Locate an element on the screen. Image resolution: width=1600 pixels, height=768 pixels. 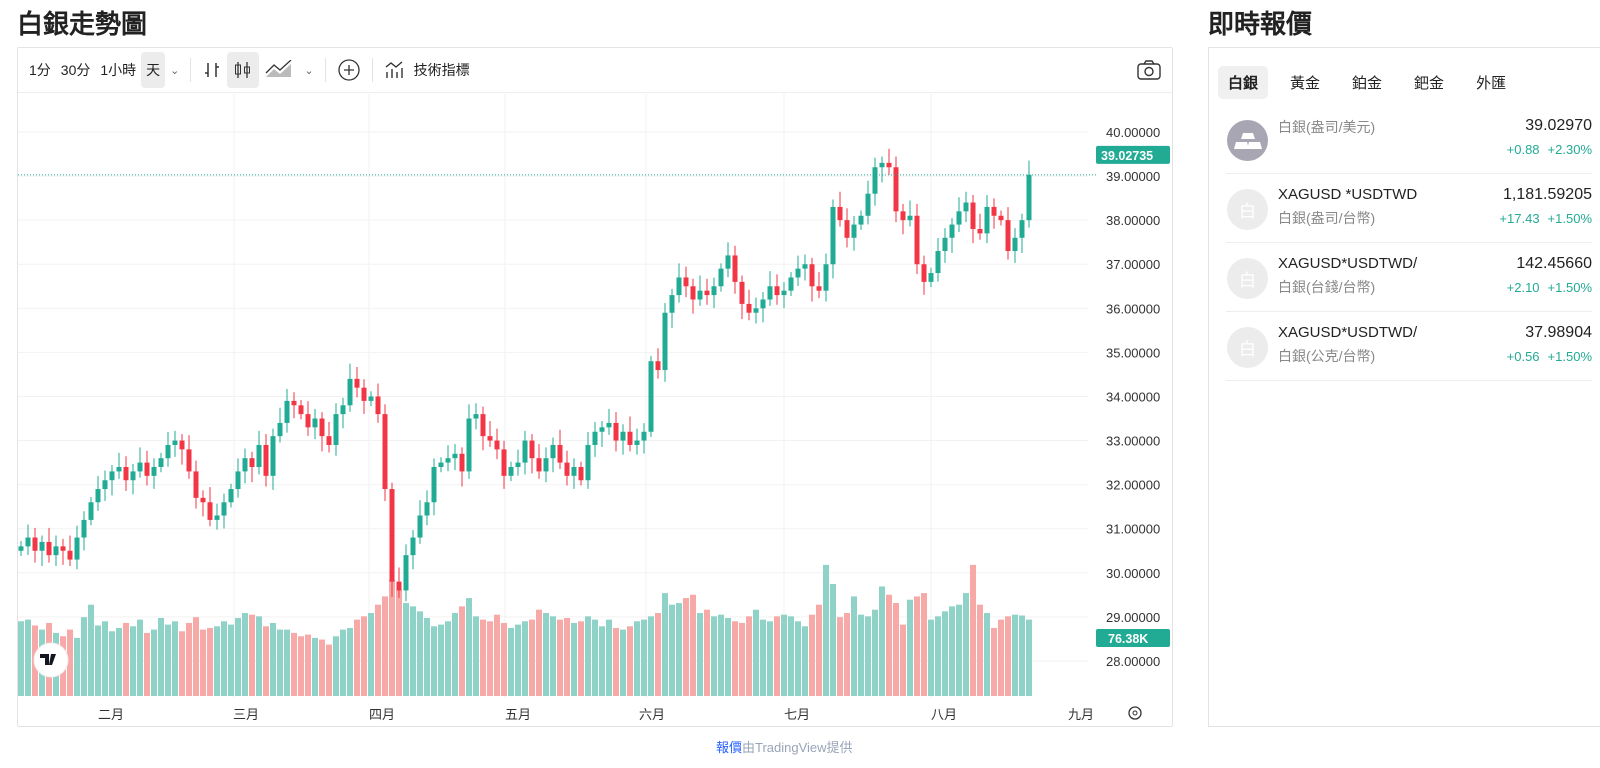
interval-1m: 1分 is located at coordinates (40, 70).